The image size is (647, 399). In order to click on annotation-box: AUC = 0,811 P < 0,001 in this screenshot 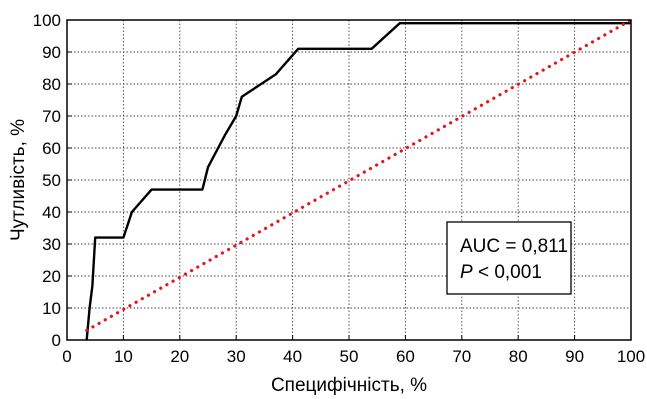, I will do `click(509, 258)`.